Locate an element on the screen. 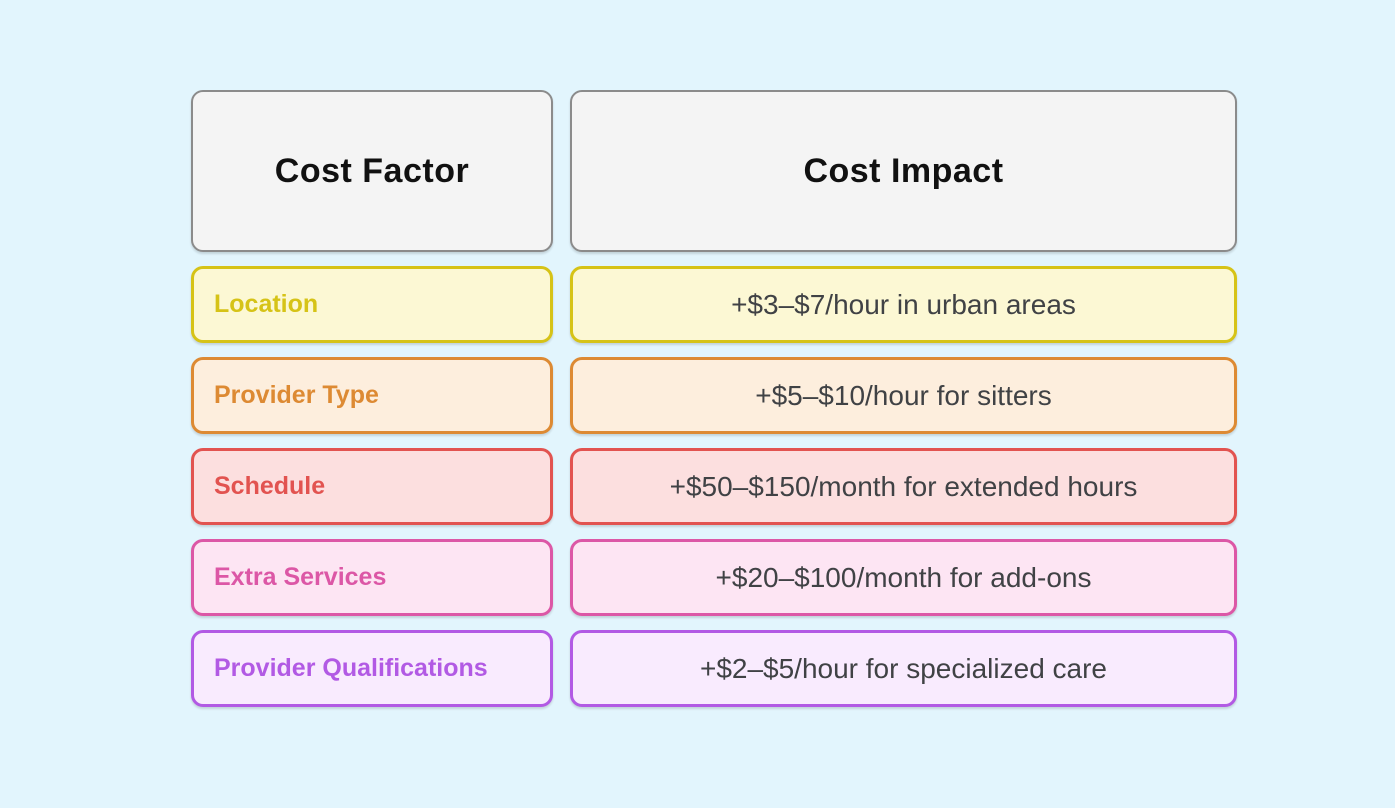 This screenshot has width=1395, height=808. header-cost-impact: Cost Impact is located at coordinates (903, 171).